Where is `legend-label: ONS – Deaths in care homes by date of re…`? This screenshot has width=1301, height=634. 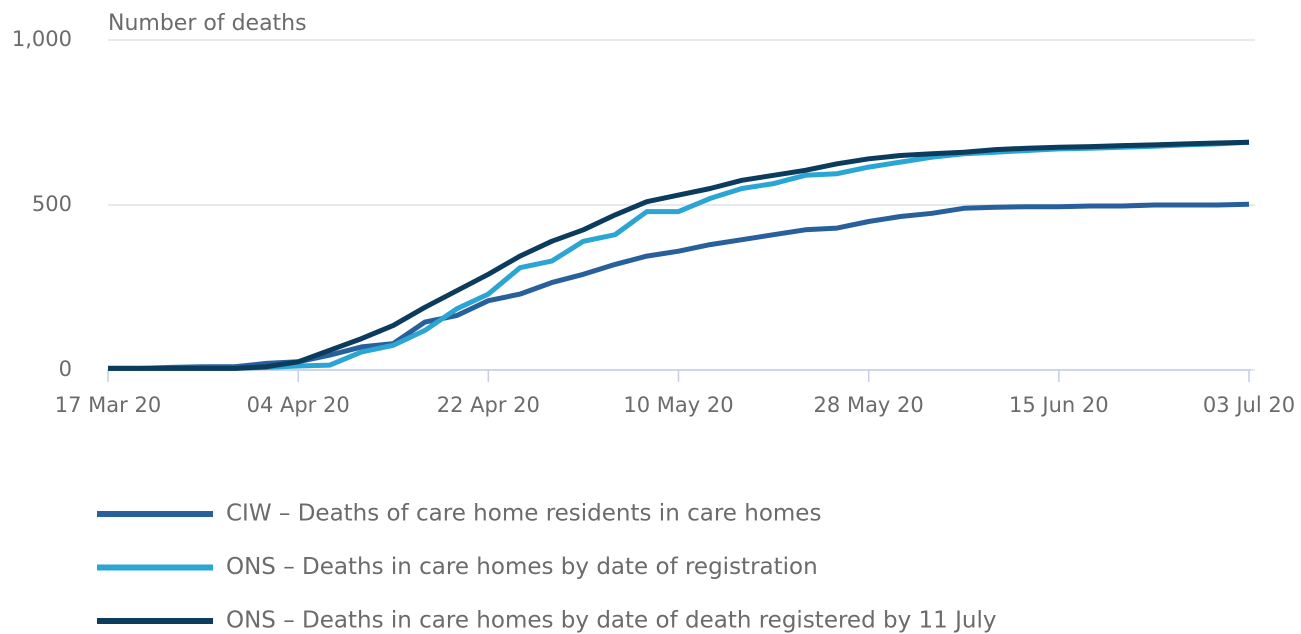 legend-label: ONS – Deaths in care homes by date of re… is located at coordinates (522, 567).